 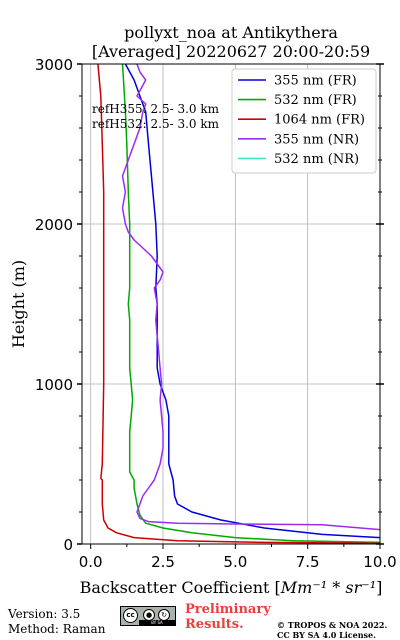 I want to click on x-tick-label: 10.0, so click(x=379, y=562).